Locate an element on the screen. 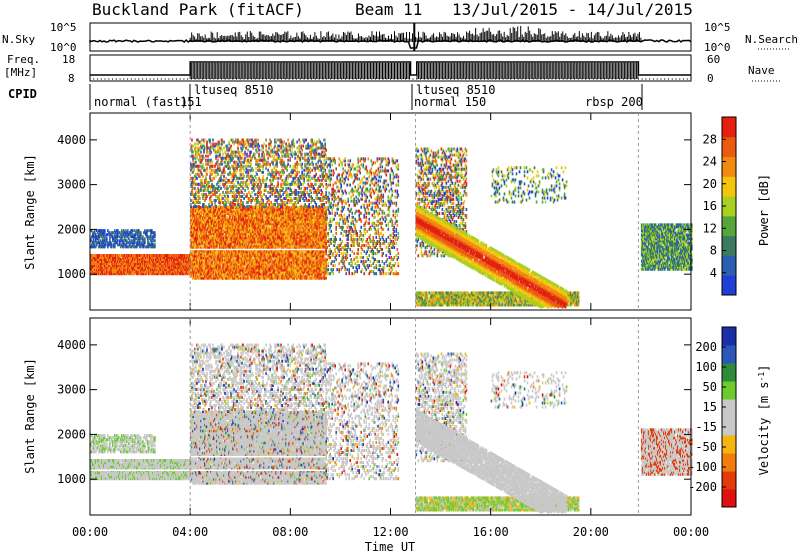 The width and height of the screenshot is (800, 558). freq-line is located at coordinates (390, 68).